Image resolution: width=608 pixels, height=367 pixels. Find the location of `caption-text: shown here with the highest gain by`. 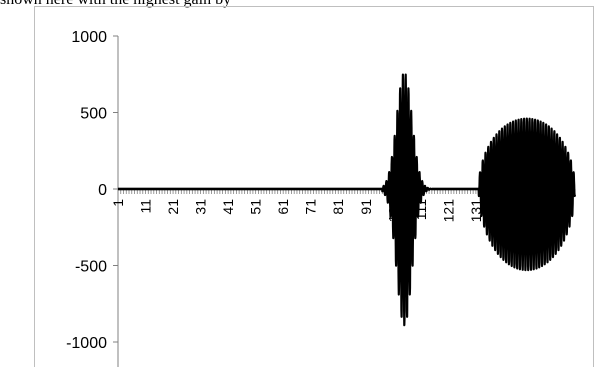

caption-text: shown here with the highest gain by is located at coordinates (115, 4).